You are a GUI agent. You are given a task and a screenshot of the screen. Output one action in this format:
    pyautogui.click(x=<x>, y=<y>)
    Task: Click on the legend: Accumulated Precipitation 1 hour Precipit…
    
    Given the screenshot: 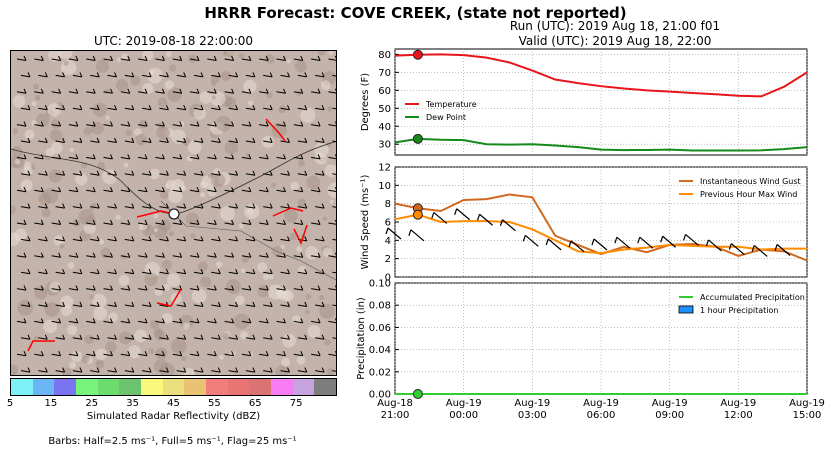 What is the action you would take?
    pyautogui.click(x=741, y=304)
    